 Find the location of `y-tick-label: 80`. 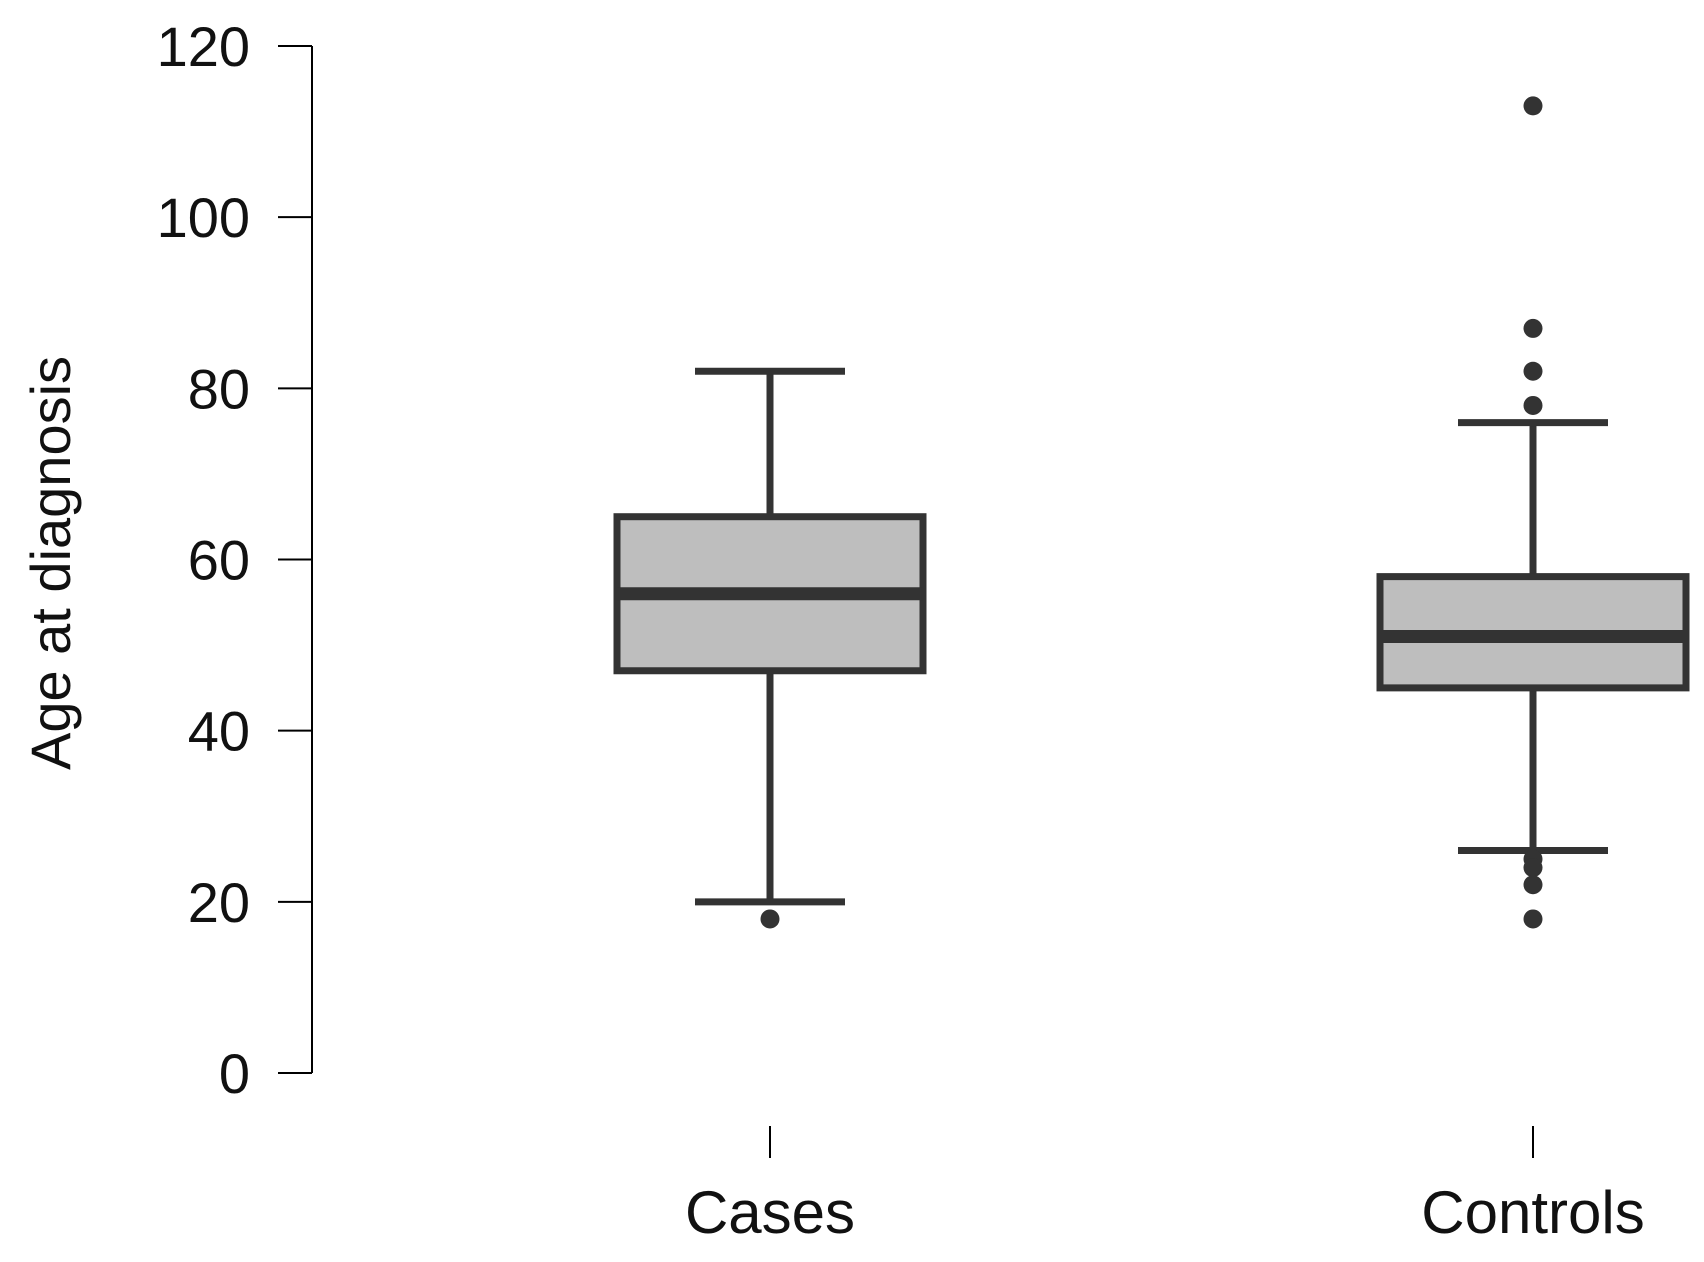

y-tick-label: 80 is located at coordinates (219, 388).